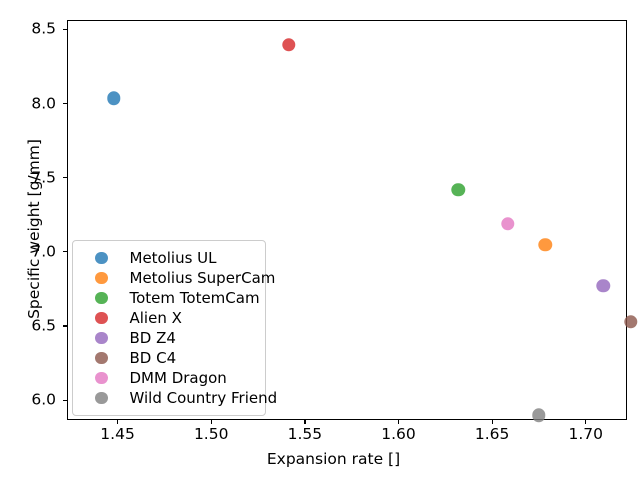 The image size is (640, 480). I want to click on y-tick-label: 8.0, so click(43, 102).